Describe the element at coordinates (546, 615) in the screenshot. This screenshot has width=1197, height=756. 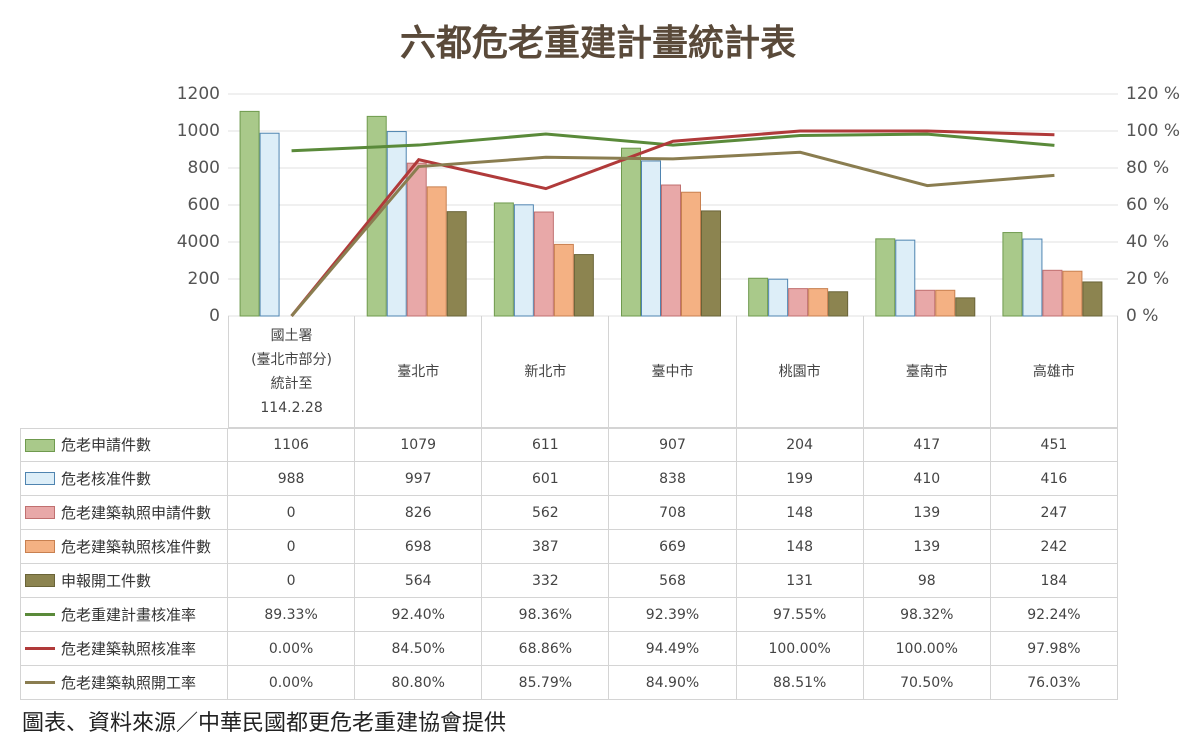
I see `table-value: 98.36%` at that location.